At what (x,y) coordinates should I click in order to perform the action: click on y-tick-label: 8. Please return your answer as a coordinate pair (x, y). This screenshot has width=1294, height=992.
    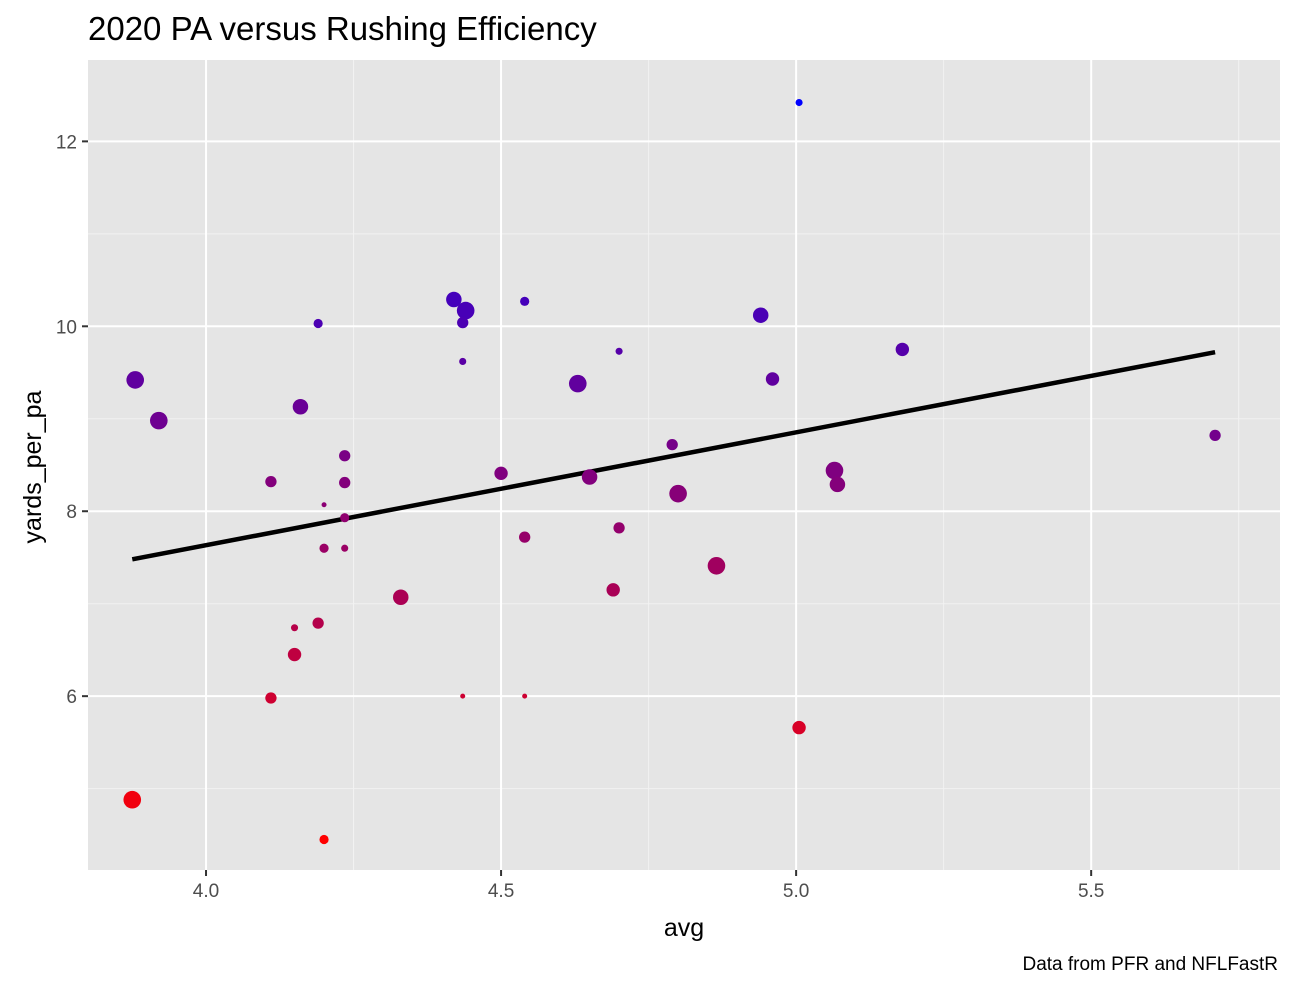
    Looking at the image, I should click on (71, 512).